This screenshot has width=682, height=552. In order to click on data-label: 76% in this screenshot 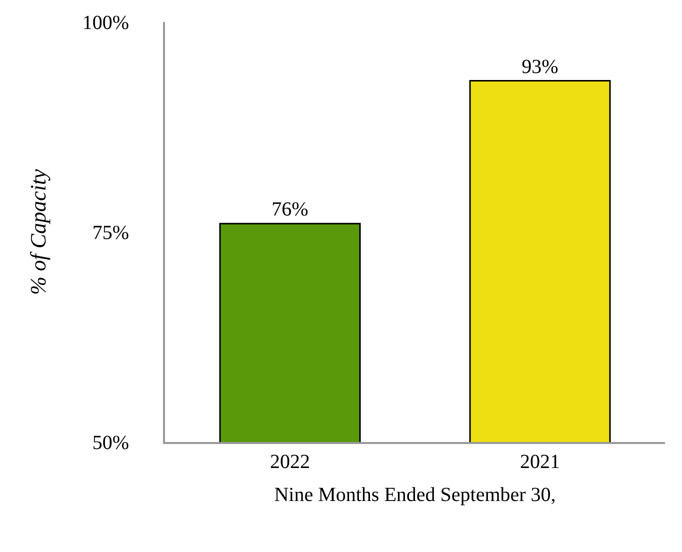, I will do `click(290, 209)`.